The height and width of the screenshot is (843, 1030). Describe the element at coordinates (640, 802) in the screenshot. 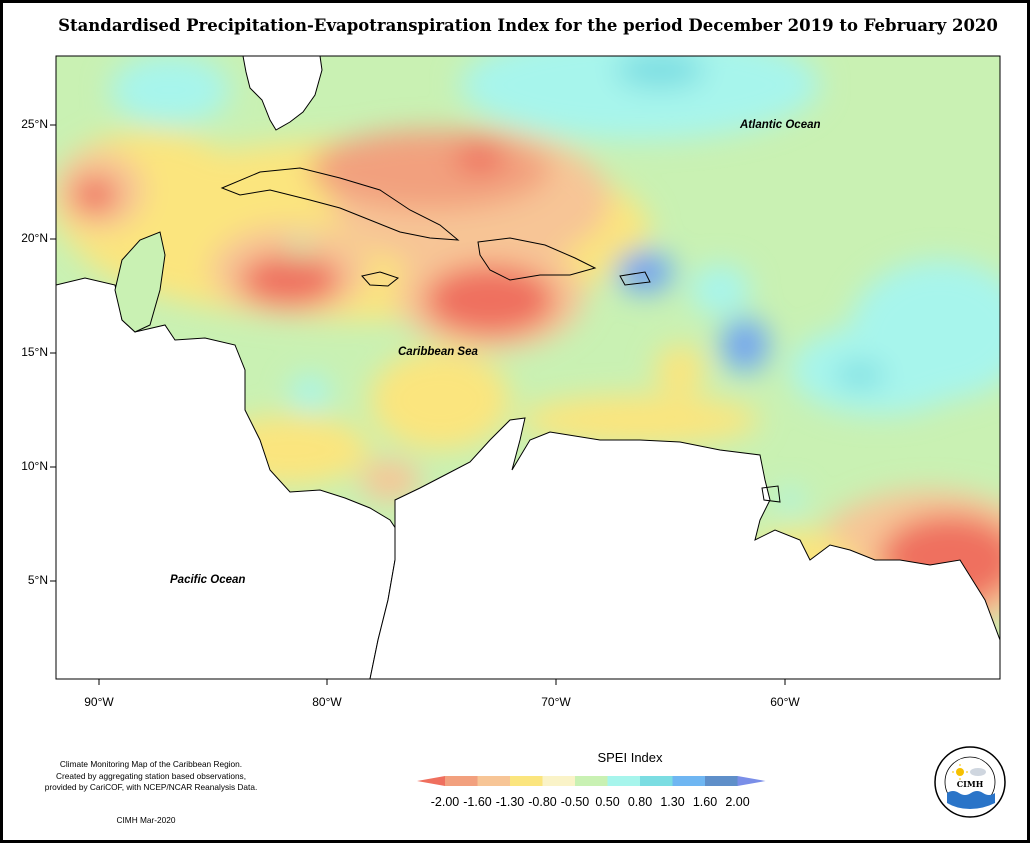

I see `legend-tick-label: 0.80` at that location.